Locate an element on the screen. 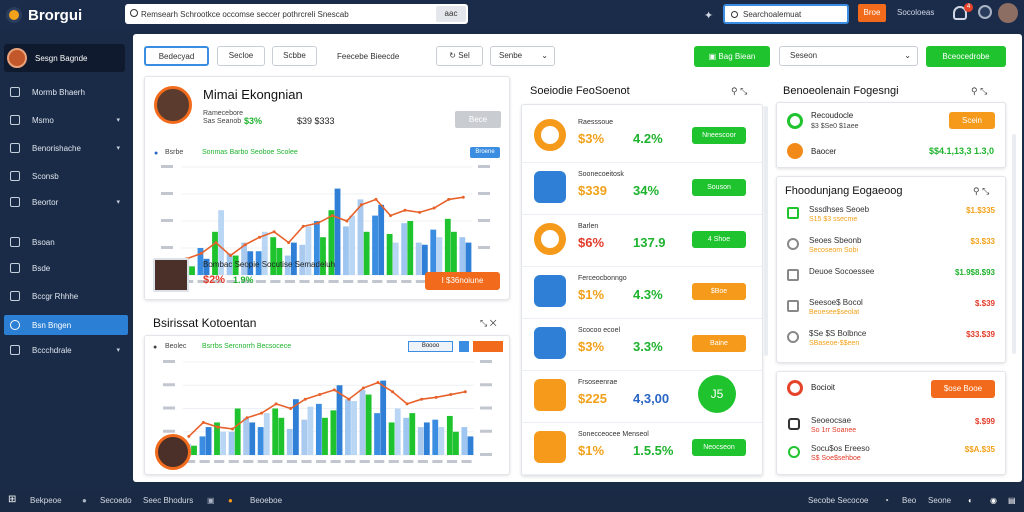 The image size is (1024, 512). trend-point is located at coordinates (289, 243).